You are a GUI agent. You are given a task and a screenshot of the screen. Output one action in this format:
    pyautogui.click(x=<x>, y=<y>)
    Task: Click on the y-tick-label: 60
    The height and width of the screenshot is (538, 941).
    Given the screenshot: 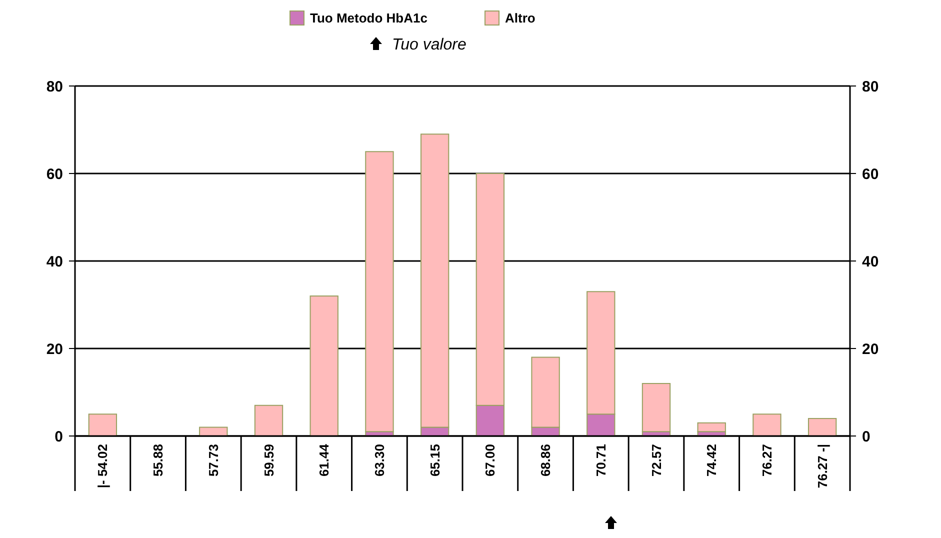 What is the action you would take?
    pyautogui.click(x=54, y=174)
    